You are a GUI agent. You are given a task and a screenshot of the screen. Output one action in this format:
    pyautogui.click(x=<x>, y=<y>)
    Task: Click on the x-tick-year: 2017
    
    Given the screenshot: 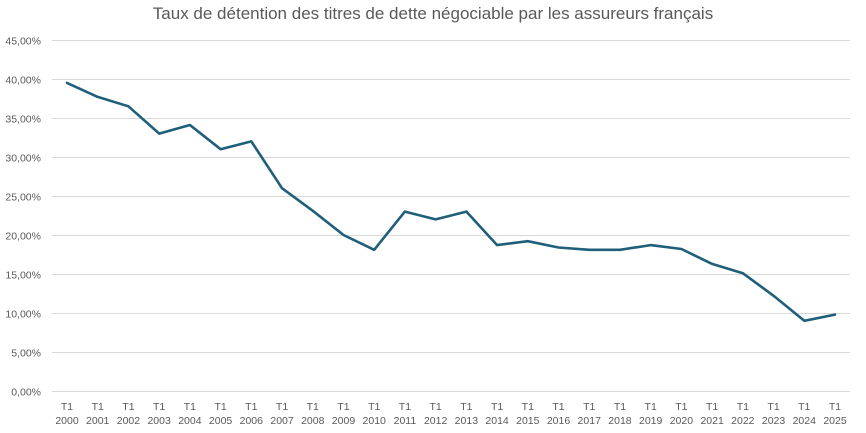 What is the action you would take?
    pyautogui.click(x=590, y=421)
    